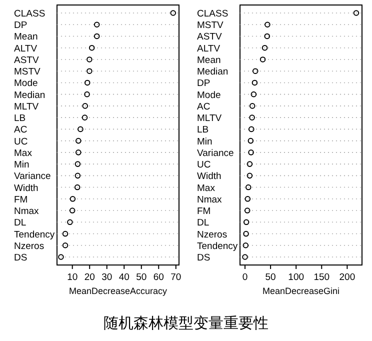 The height and width of the screenshot is (341, 372). What do you see at coordinates (176, 277) in the screenshot?
I see `x-tick-label: 70` at bounding box center [176, 277].